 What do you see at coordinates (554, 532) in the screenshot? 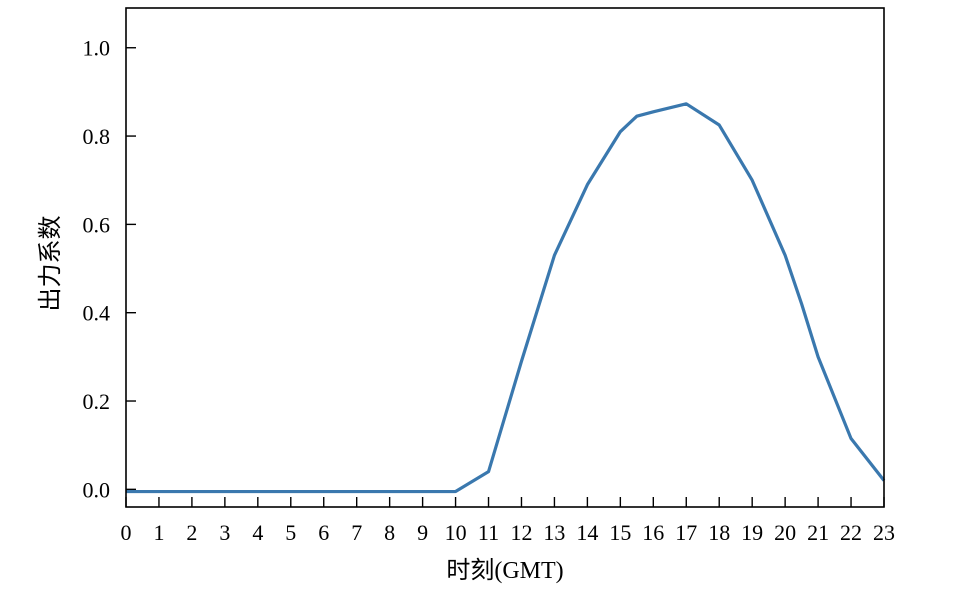
I see `x-tick-label: 13` at bounding box center [554, 532].